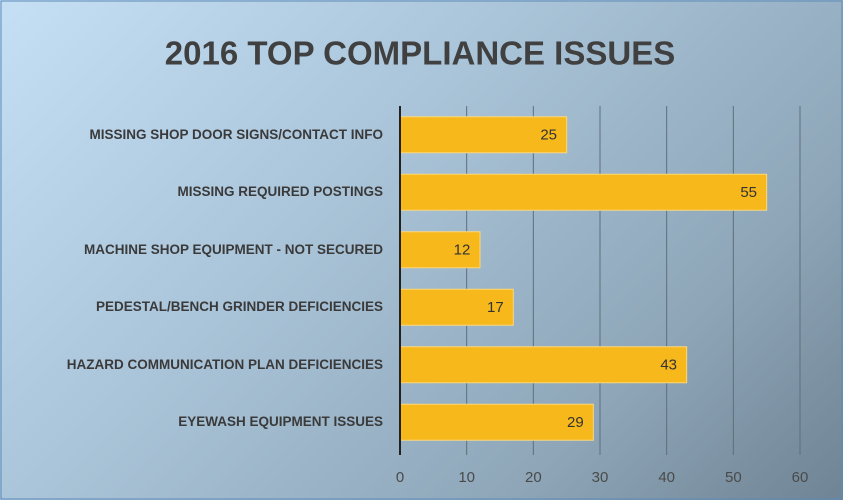  What do you see at coordinates (495, 307) in the screenshot?
I see `value-label: 17` at bounding box center [495, 307].